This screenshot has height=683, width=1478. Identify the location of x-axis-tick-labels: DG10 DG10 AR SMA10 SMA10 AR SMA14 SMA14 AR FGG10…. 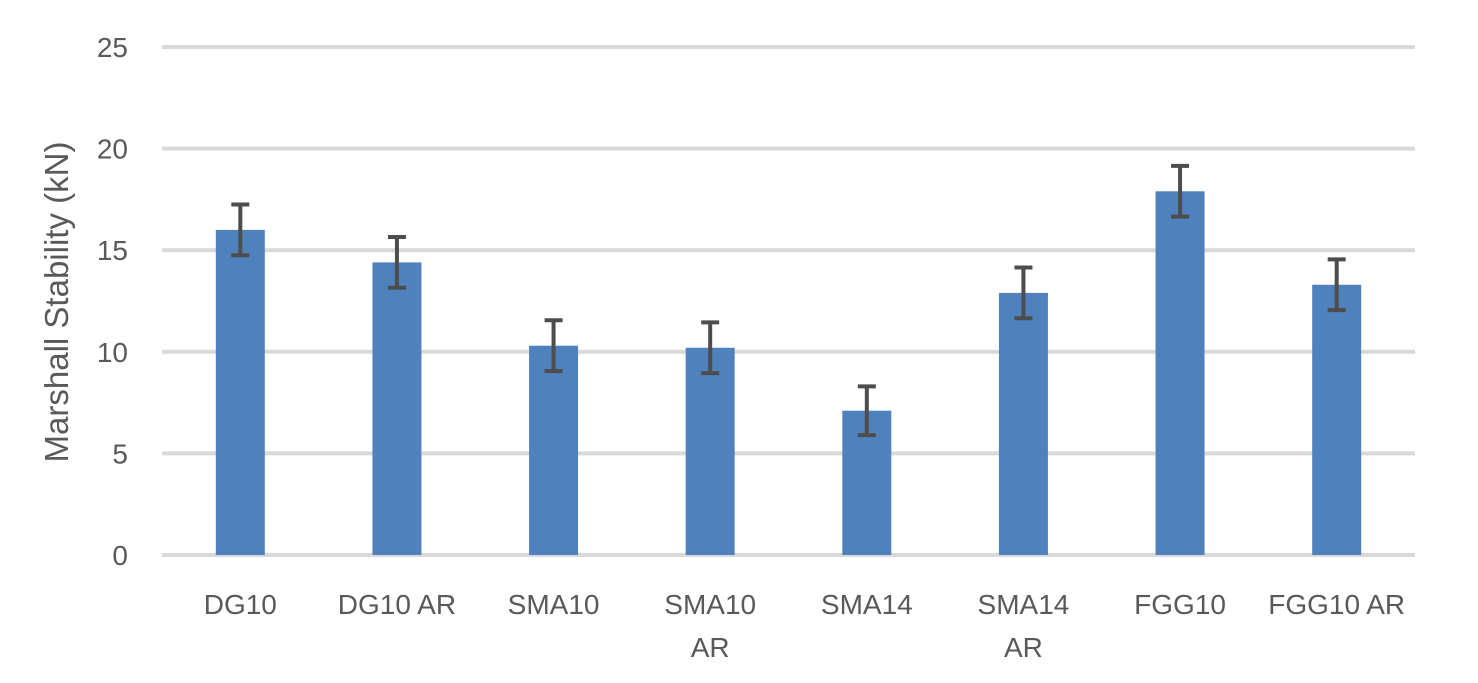
(804, 626).